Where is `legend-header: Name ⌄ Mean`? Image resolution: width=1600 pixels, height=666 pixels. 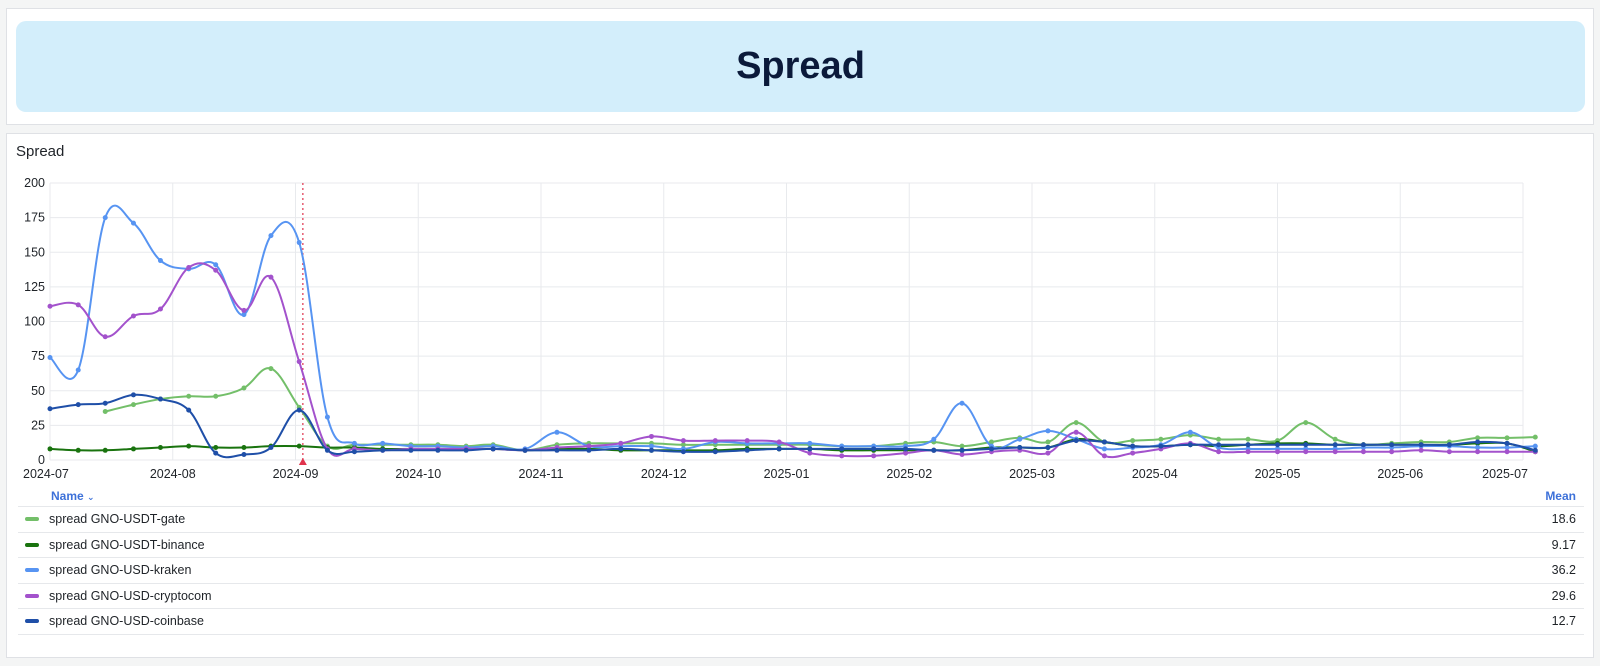
legend-header: Name ⌄ Mean is located at coordinates (801, 496).